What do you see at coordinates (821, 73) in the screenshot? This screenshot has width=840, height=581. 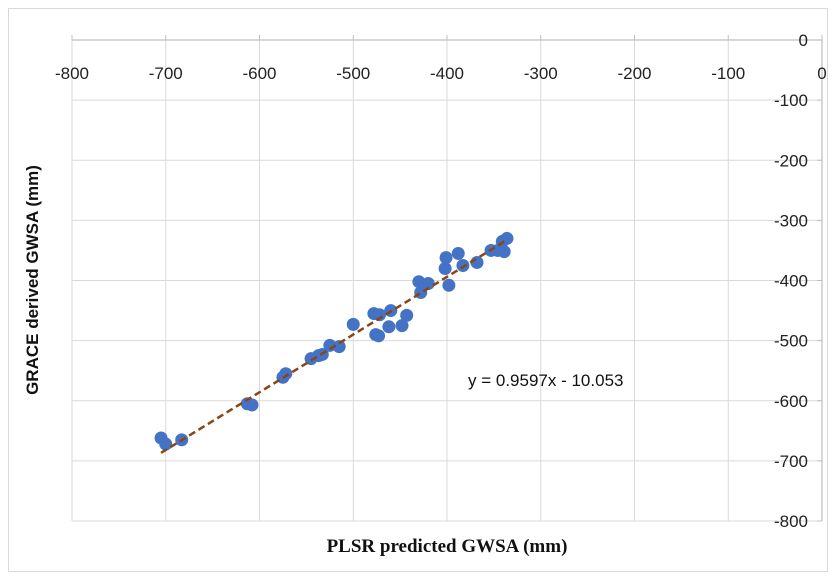 I see `x-tick-label: 0` at bounding box center [821, 73].